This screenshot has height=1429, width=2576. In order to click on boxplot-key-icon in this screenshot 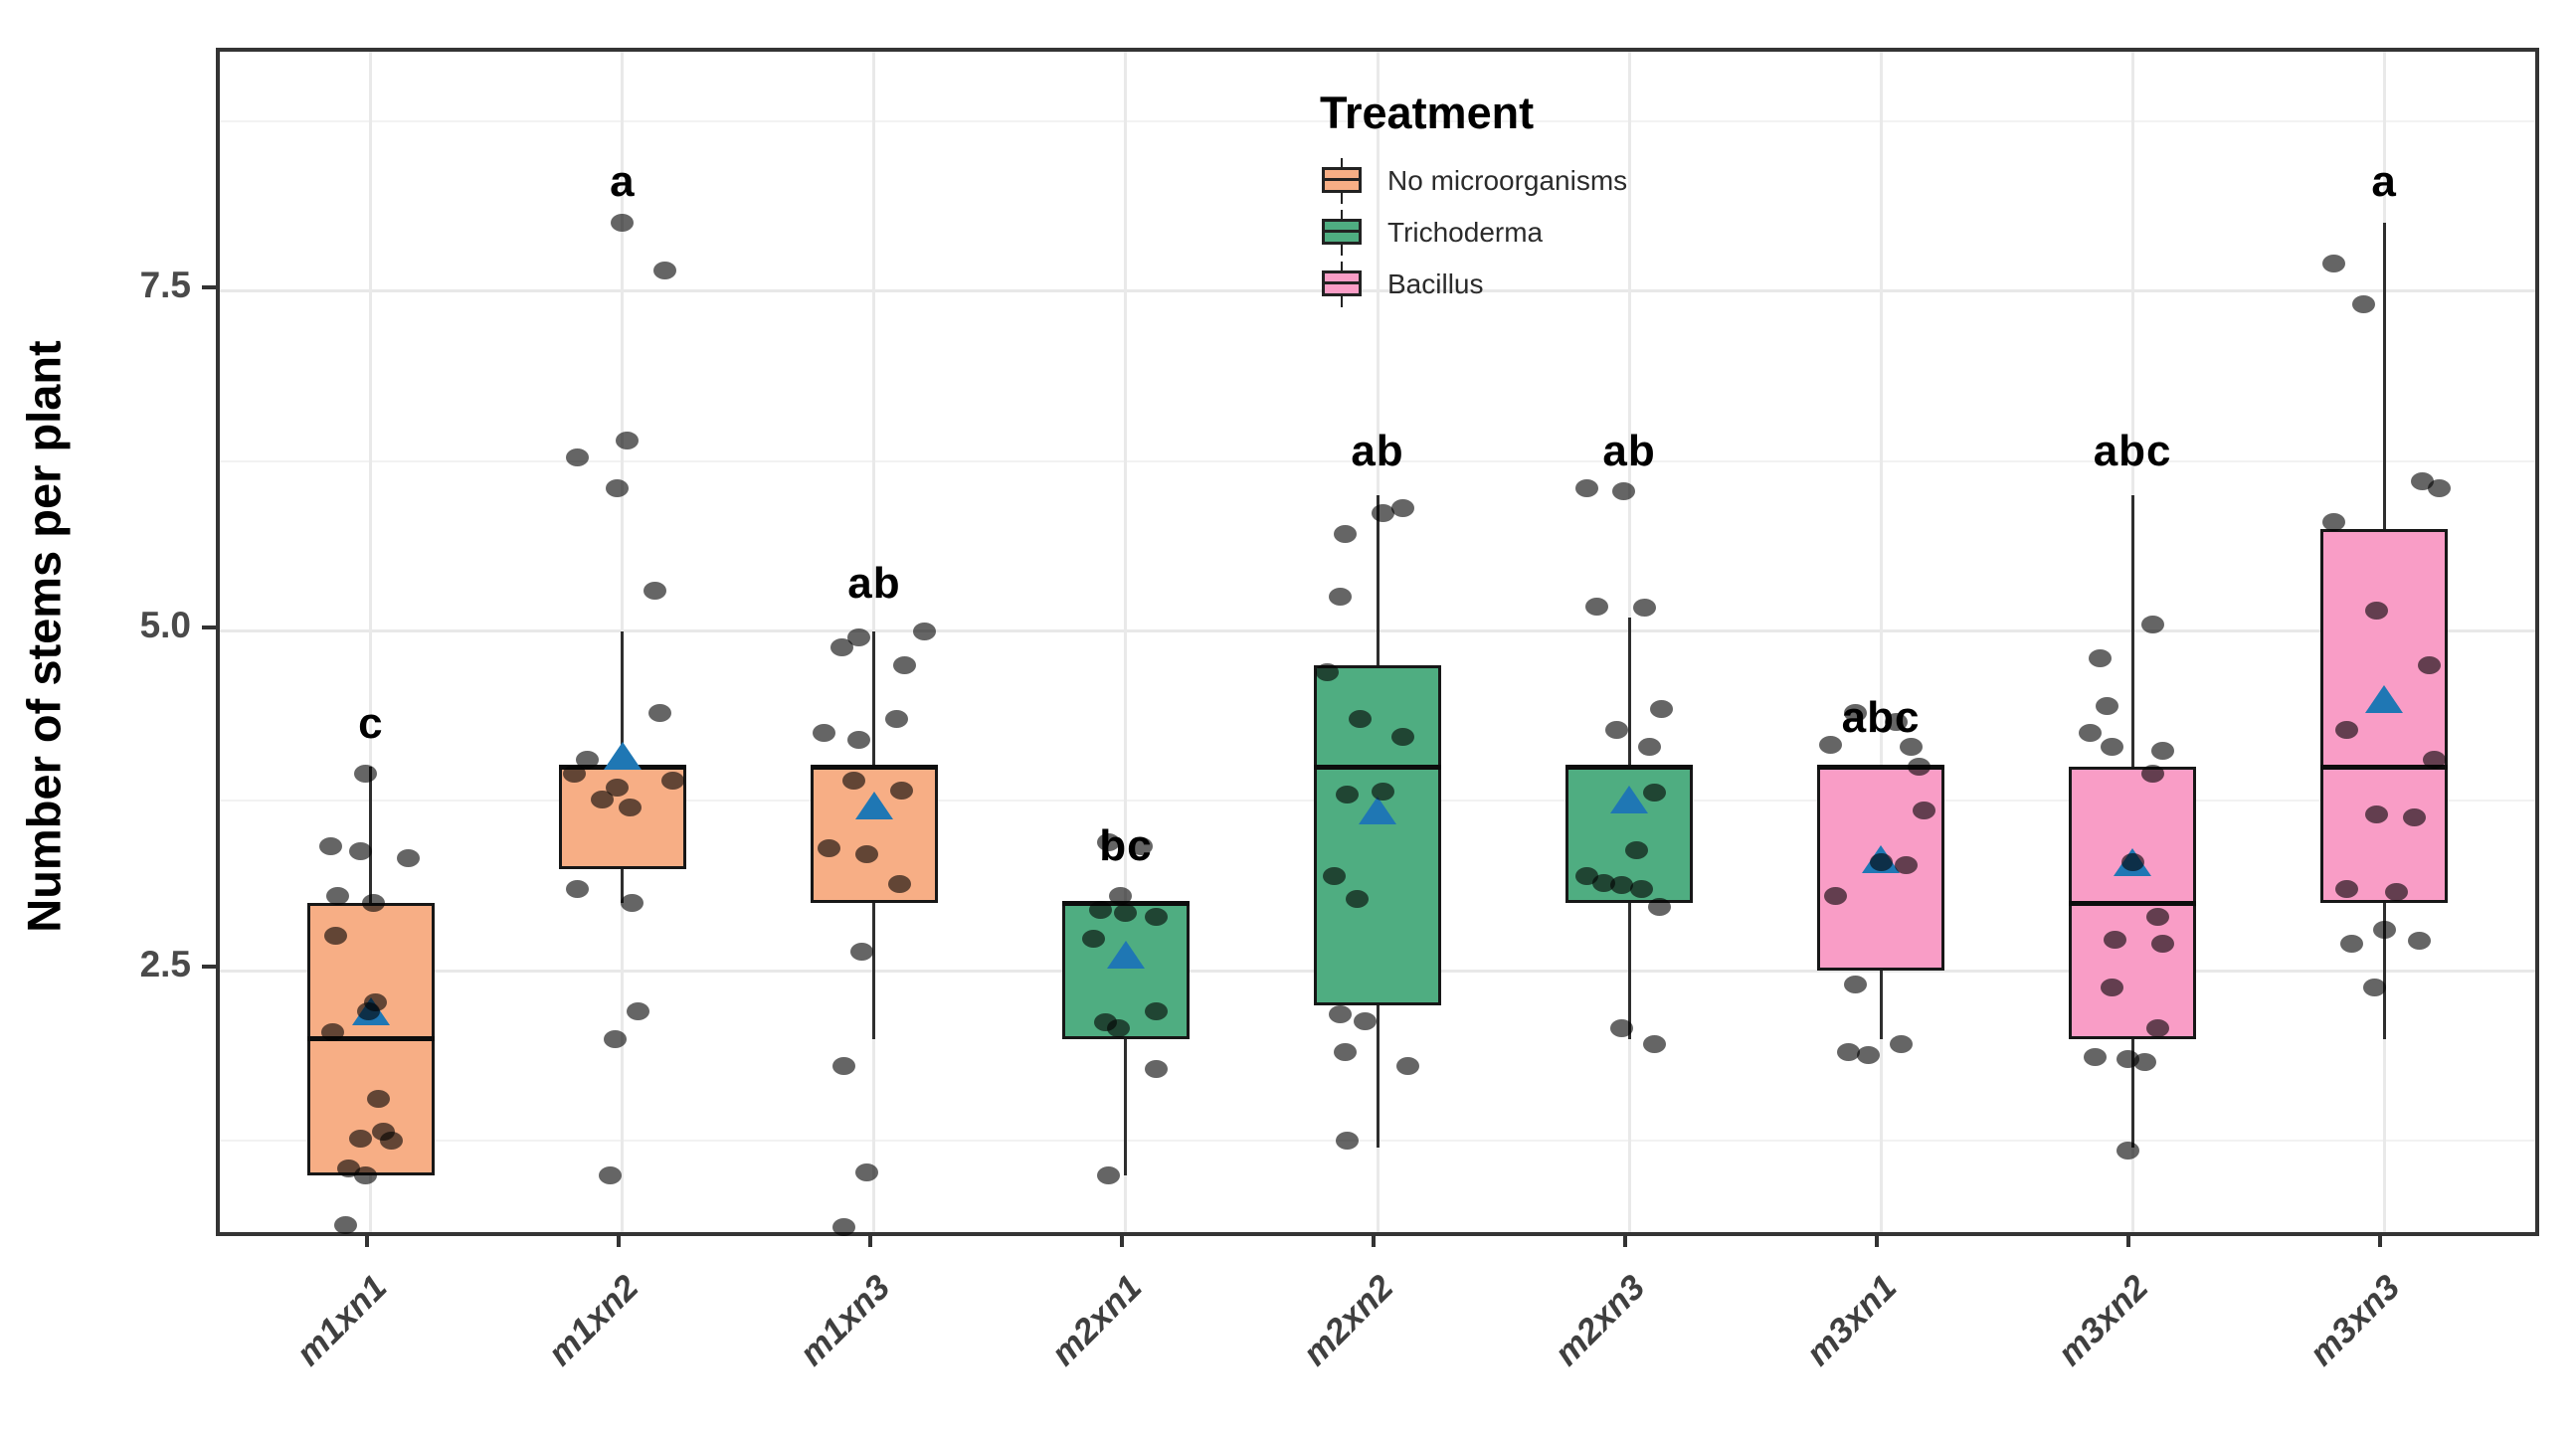, I will do `click(1342, 284)`.